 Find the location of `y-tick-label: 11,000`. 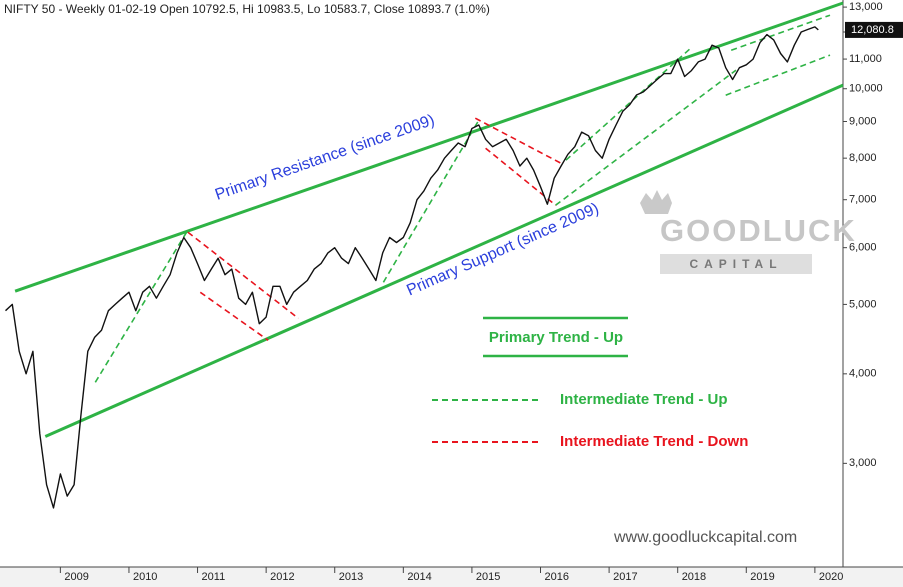

y-tick-label: 11,000 is located at coordinates (865, 59).